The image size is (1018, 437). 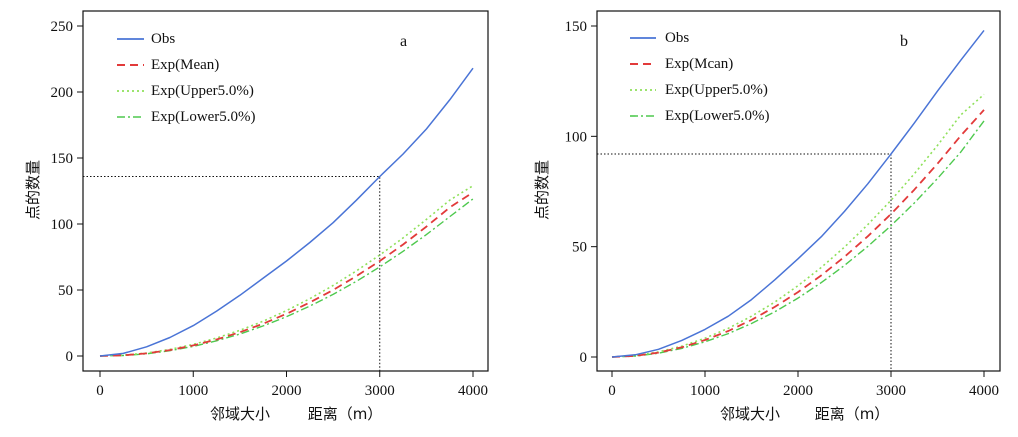 I want to click on series-line-exp-lower5-0-, so click(x=286, y=277).